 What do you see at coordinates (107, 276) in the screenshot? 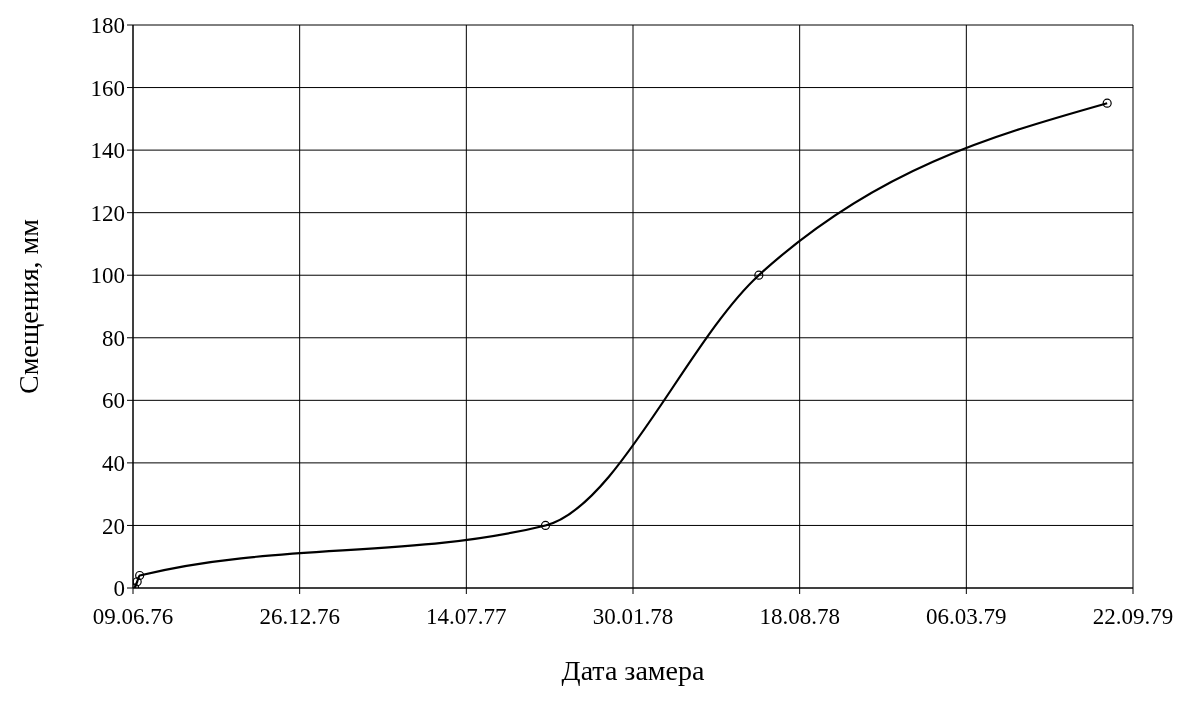
I see `y-tick-label: 100` at bounding box center [107, 276].